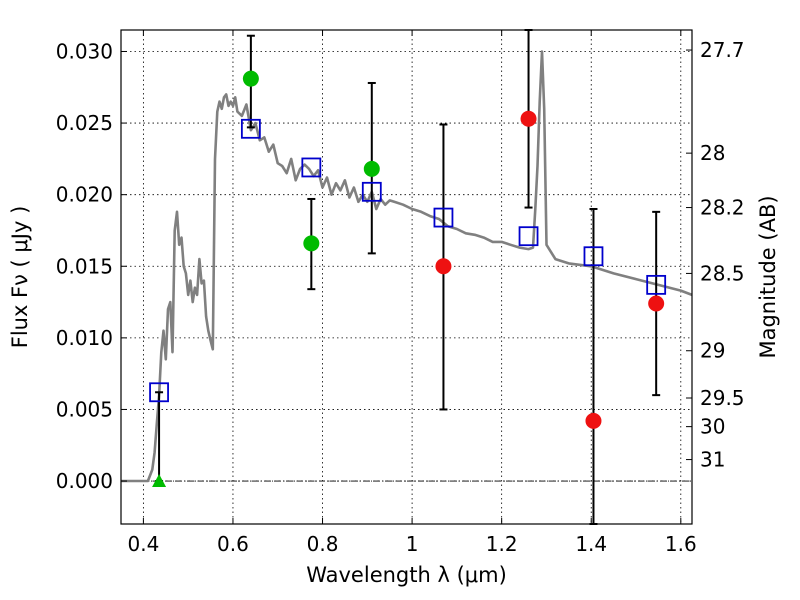 This screenshot has height=600, width=800. What do you see at coordinates (722, 398) in the screenshot?
I see `mag-tick-label: 29.5` at bounding box center [722, 398].